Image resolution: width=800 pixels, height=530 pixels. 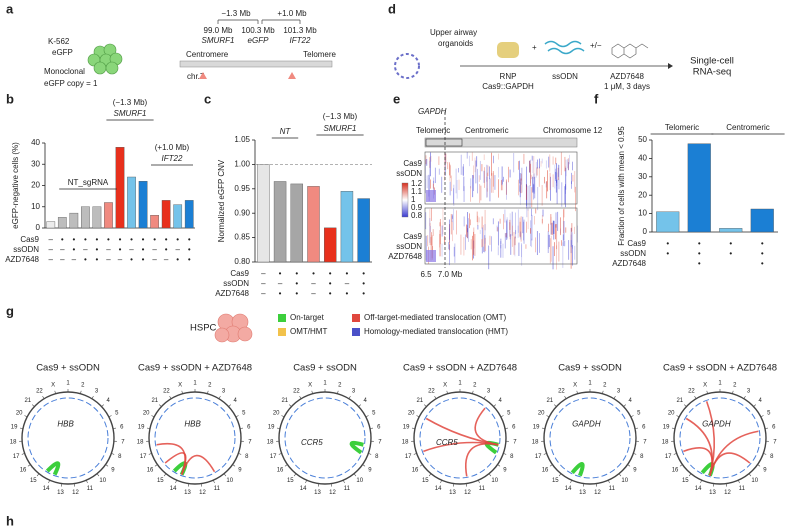 What do you see at coordinates (150, 470) in the screenshot?
I see `chromosome-label: 16` at bounding box center [150, 470].